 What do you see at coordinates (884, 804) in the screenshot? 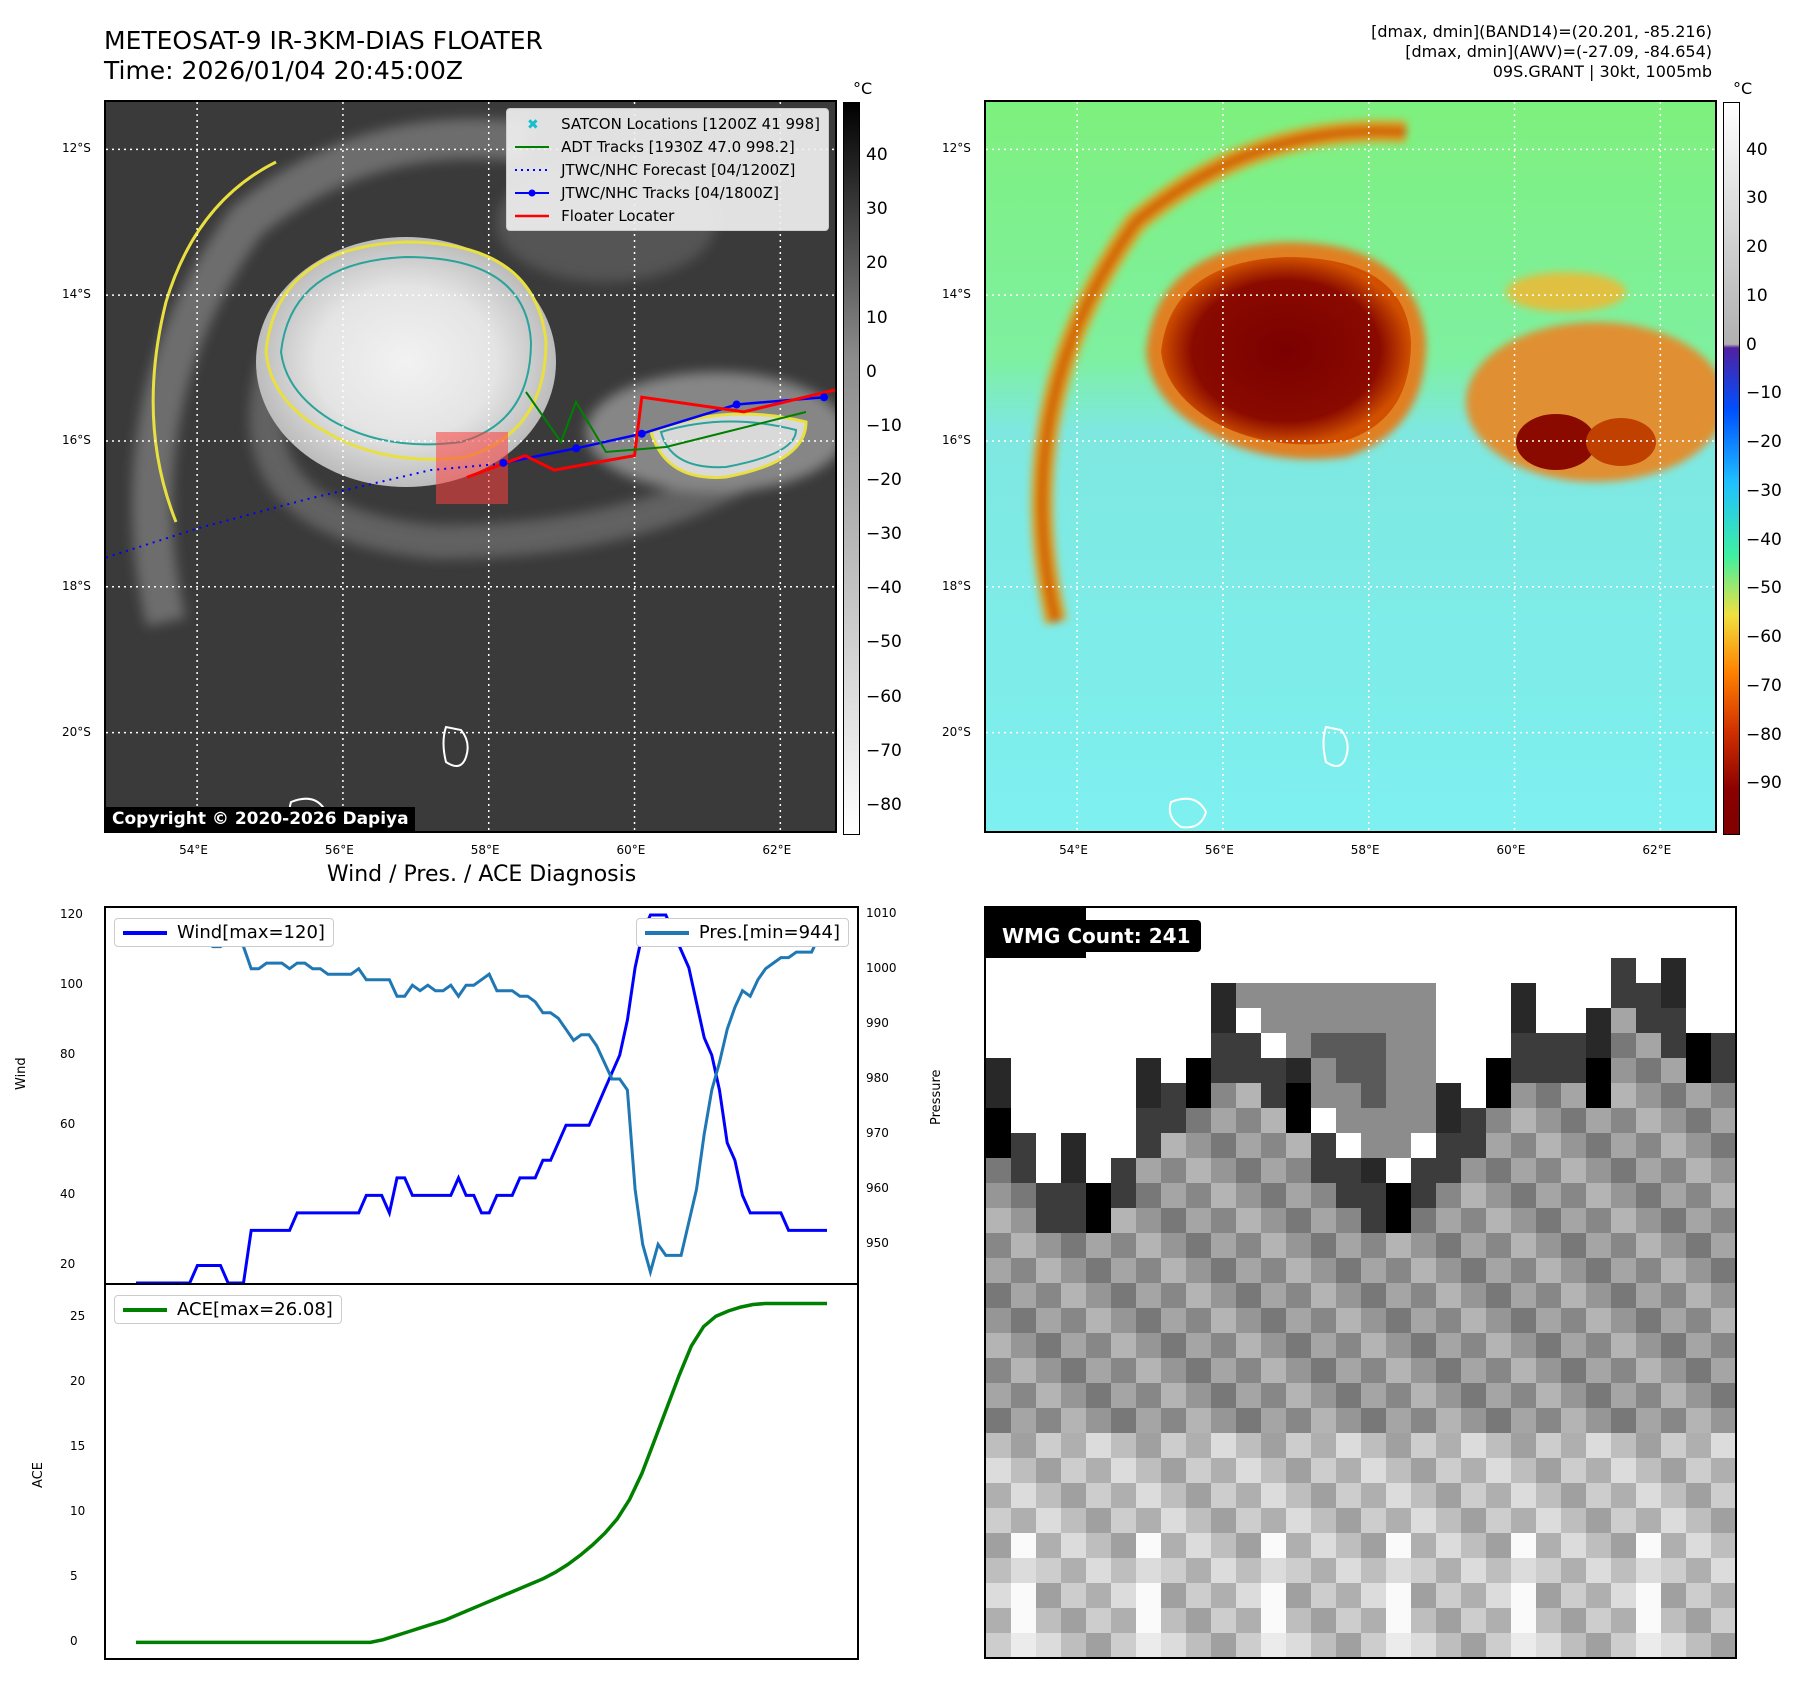
I see `colorbar-tick-label: −80` at bounding box center [884, 804].